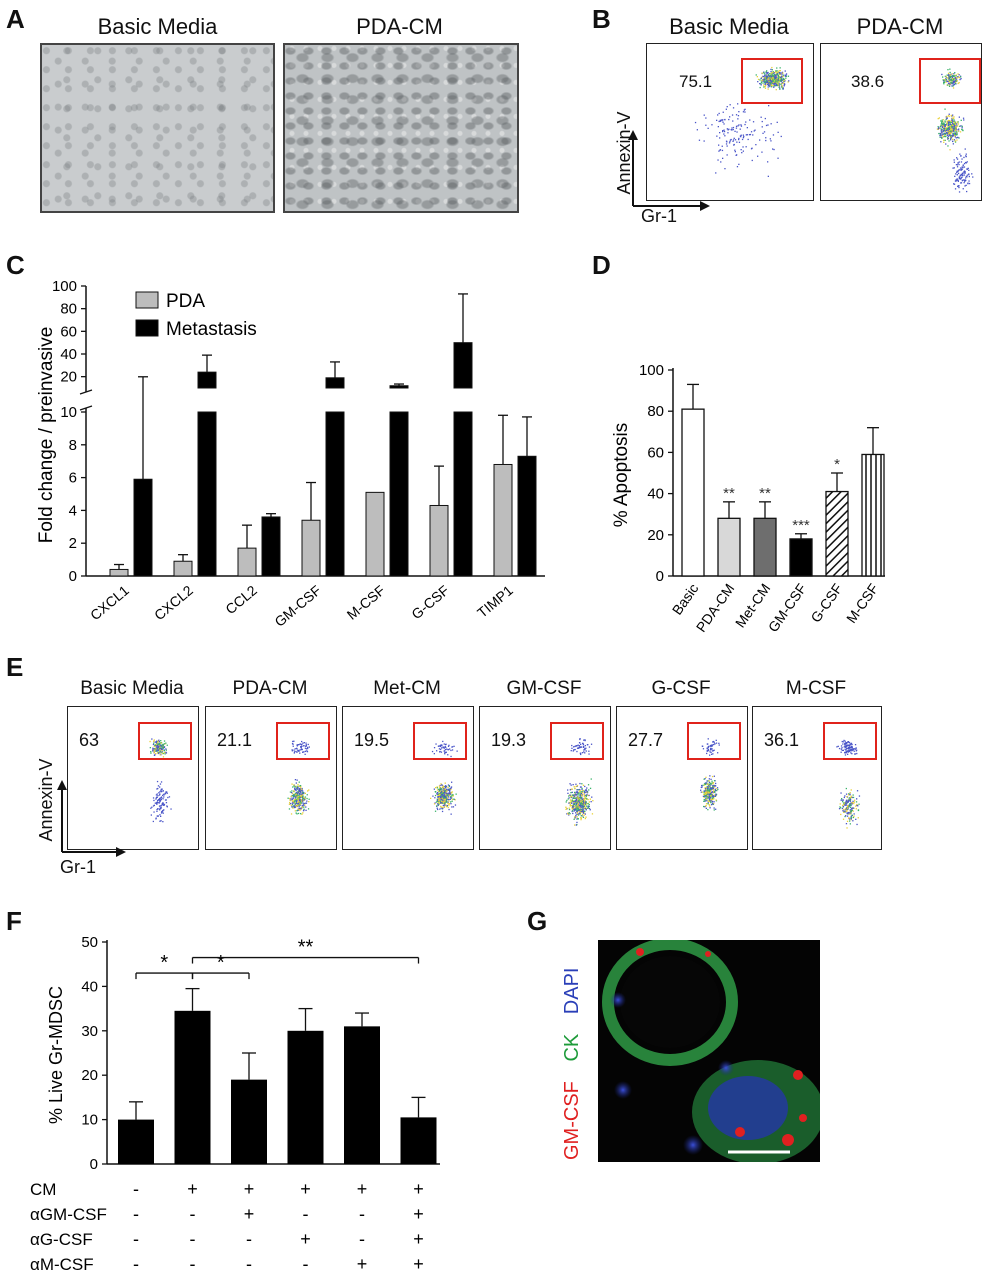 The height and width of the screenshot is (1280, 989). I want to click on y-tick-label: 8, so click(73, 445).